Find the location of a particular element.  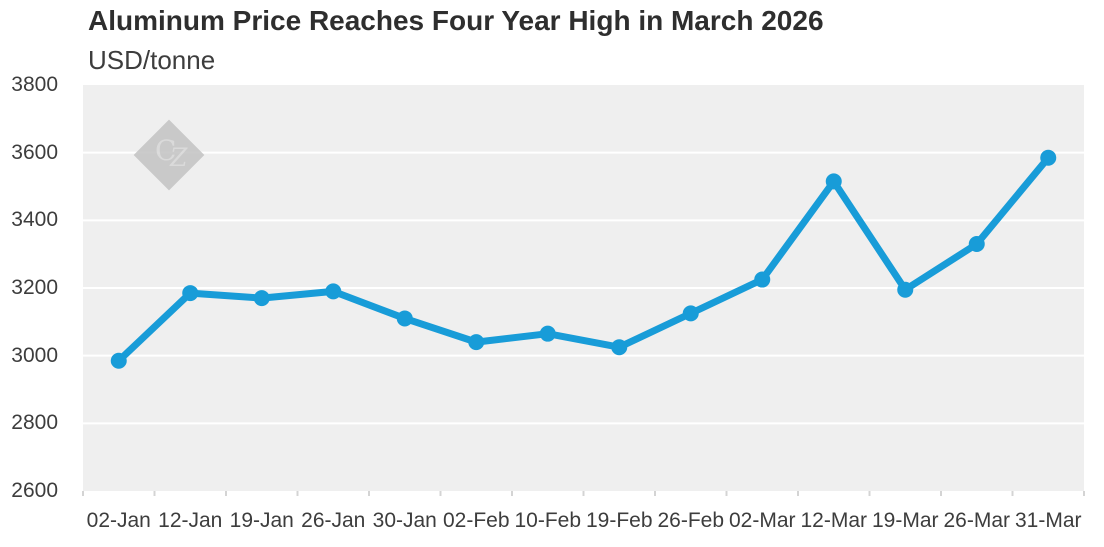

x-tick-label: 02-Jan is located at coordinates (118, 520).